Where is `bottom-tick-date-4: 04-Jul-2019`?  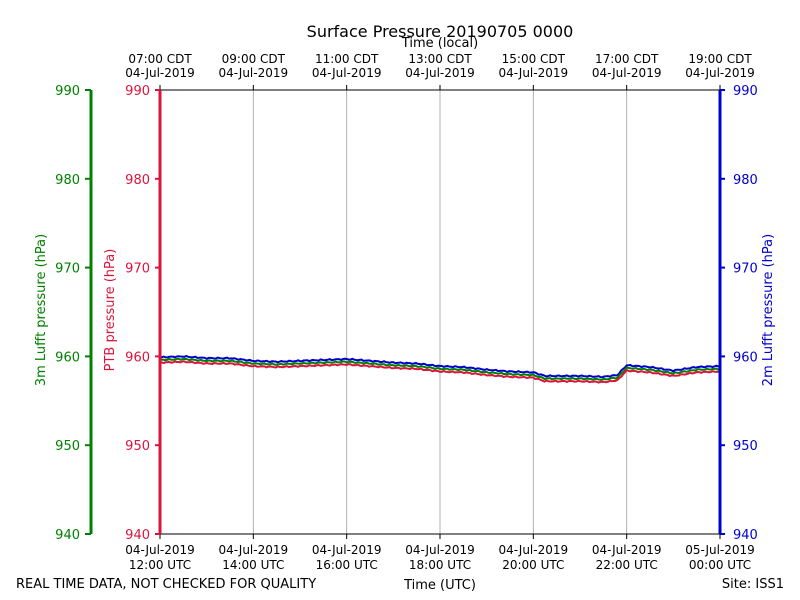 bottom-tick-date-4: 04-Jul-2019 is located at coordinates (534, 550).